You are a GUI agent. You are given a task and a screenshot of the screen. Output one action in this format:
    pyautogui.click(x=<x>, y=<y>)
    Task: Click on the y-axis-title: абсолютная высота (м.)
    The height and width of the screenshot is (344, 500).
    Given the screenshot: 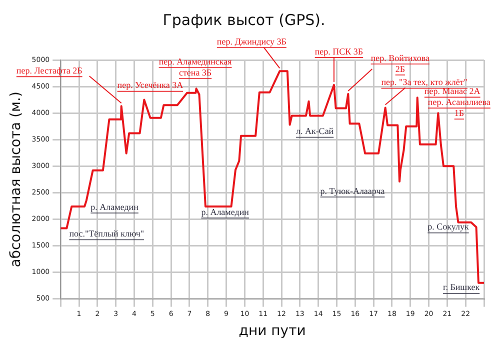 What is the action you would take?
    pyautogui.click(x=16, y=180)
    